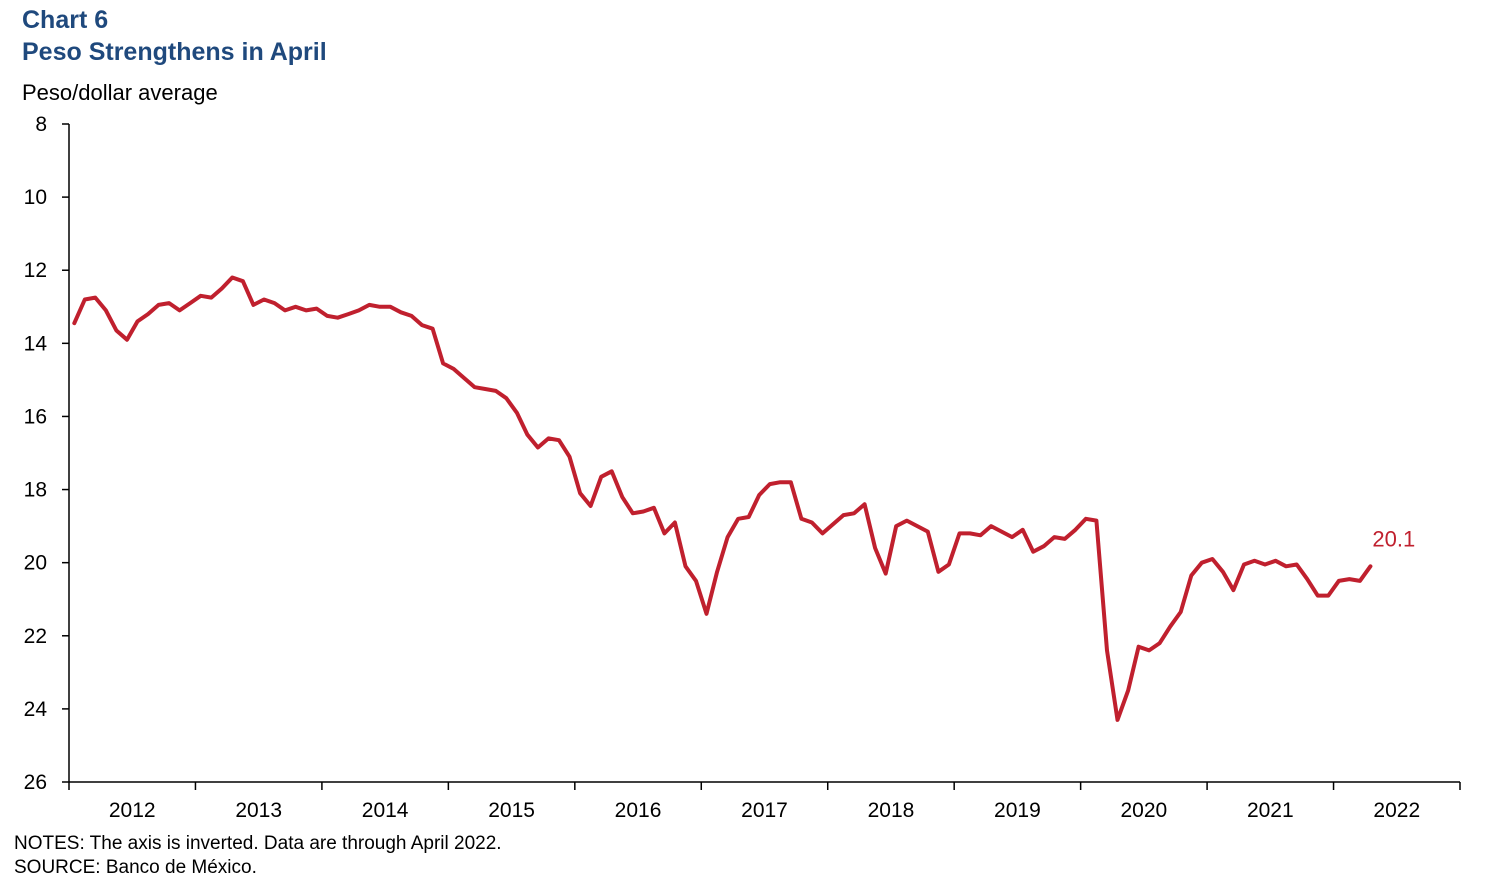 The width and height of the screenshot is (1493, 882). Describe the element at coordinates (47, 453) in the screenshot. I see `y-axis: 8 10 12 14 16 18 20 22 24 26` at that location.